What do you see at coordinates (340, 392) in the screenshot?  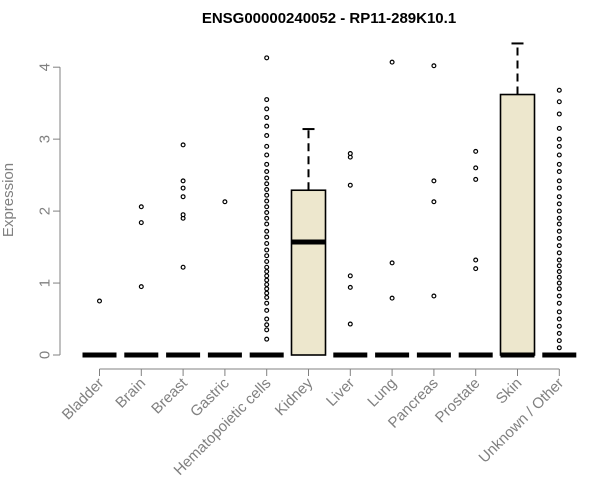 I see `x-tick-label: Liver` at bounding box center [340, 392].